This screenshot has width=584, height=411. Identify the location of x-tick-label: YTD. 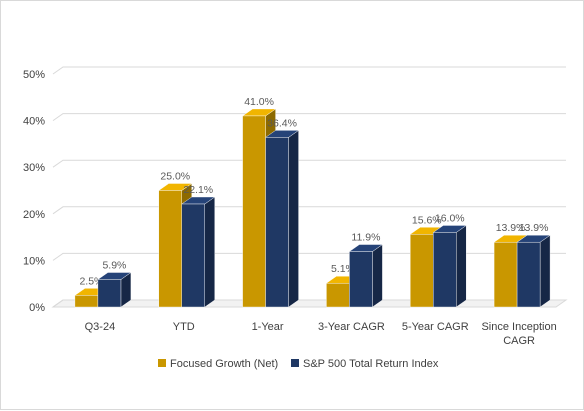
(184, 327).